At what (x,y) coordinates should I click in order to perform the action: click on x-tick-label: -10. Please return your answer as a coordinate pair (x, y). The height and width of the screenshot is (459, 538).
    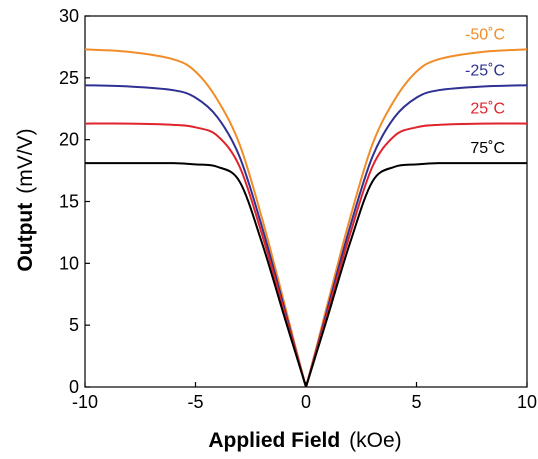
    Looking at the image, I should click on (85, 402).